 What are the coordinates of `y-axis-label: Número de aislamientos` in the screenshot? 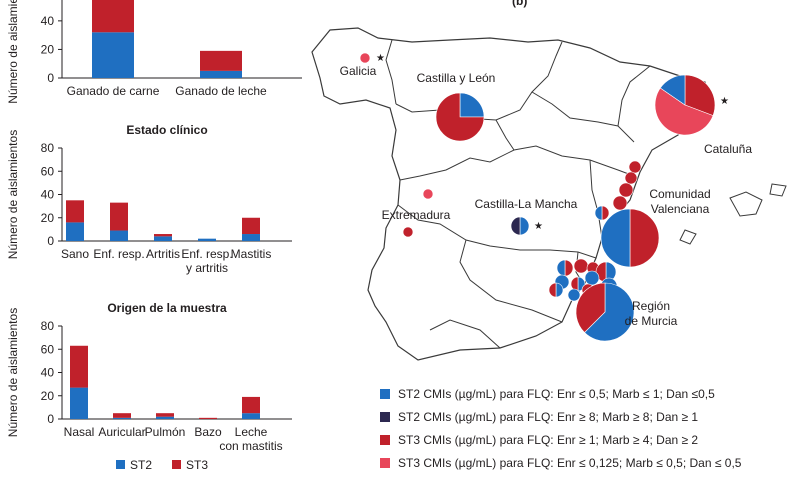 It's located at (13, 194).